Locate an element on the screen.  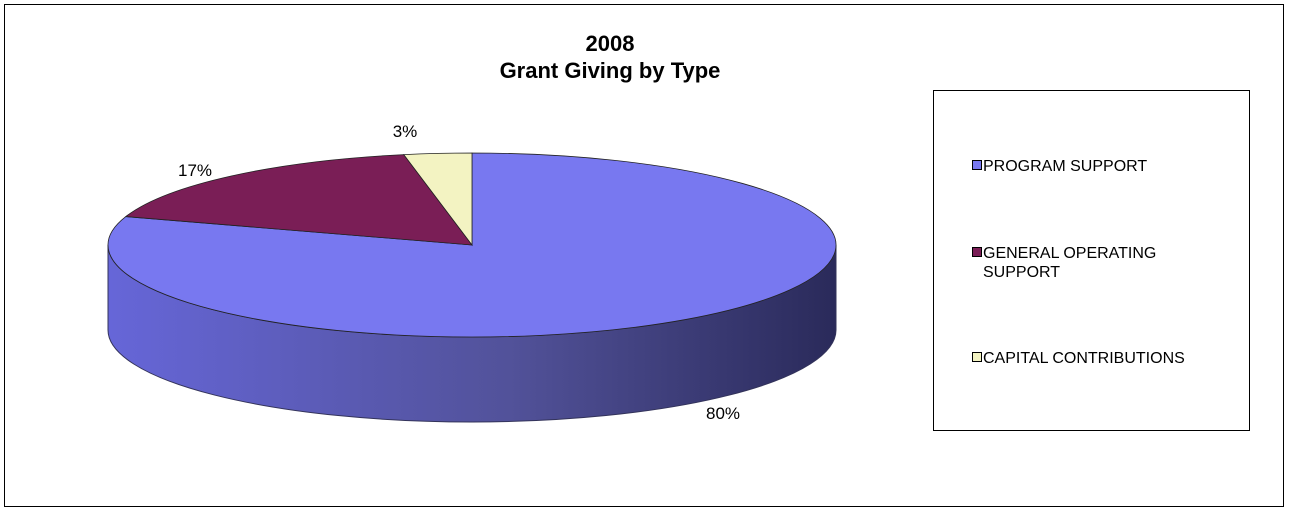
legend-label: PROGRAM SUPPORT is located at coordinates (1065, 166).